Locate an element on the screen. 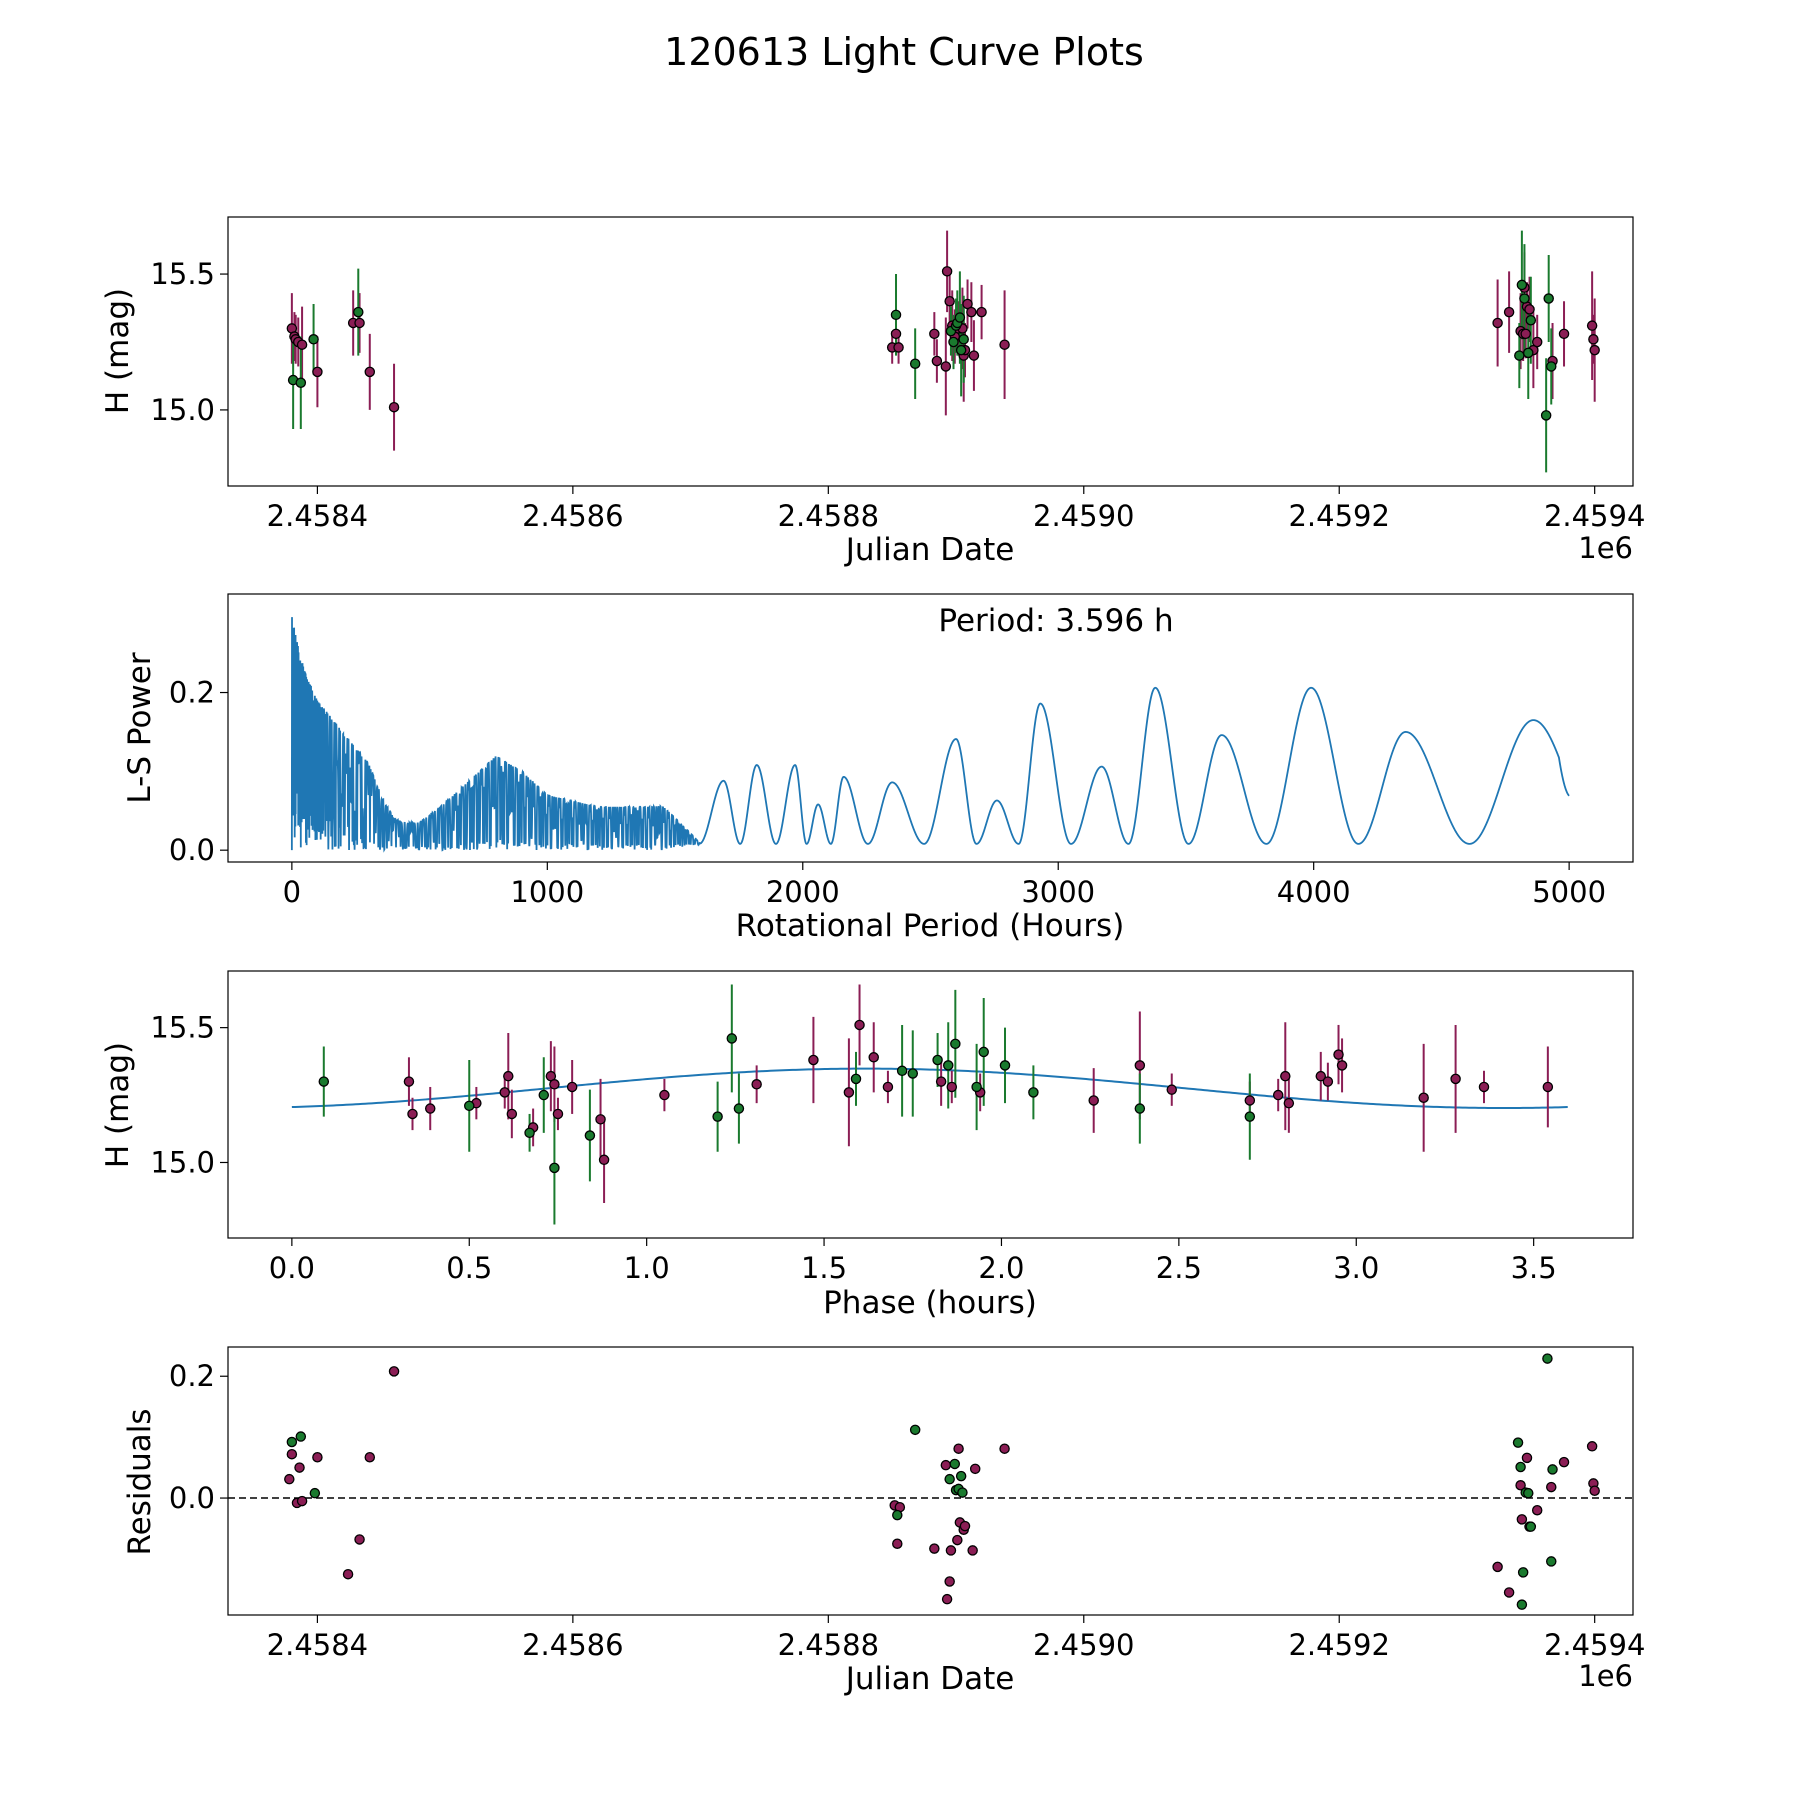 The image size is (1800, 1800). phased-x-tick: 2.5 is located at coordinates (1179, 1261).